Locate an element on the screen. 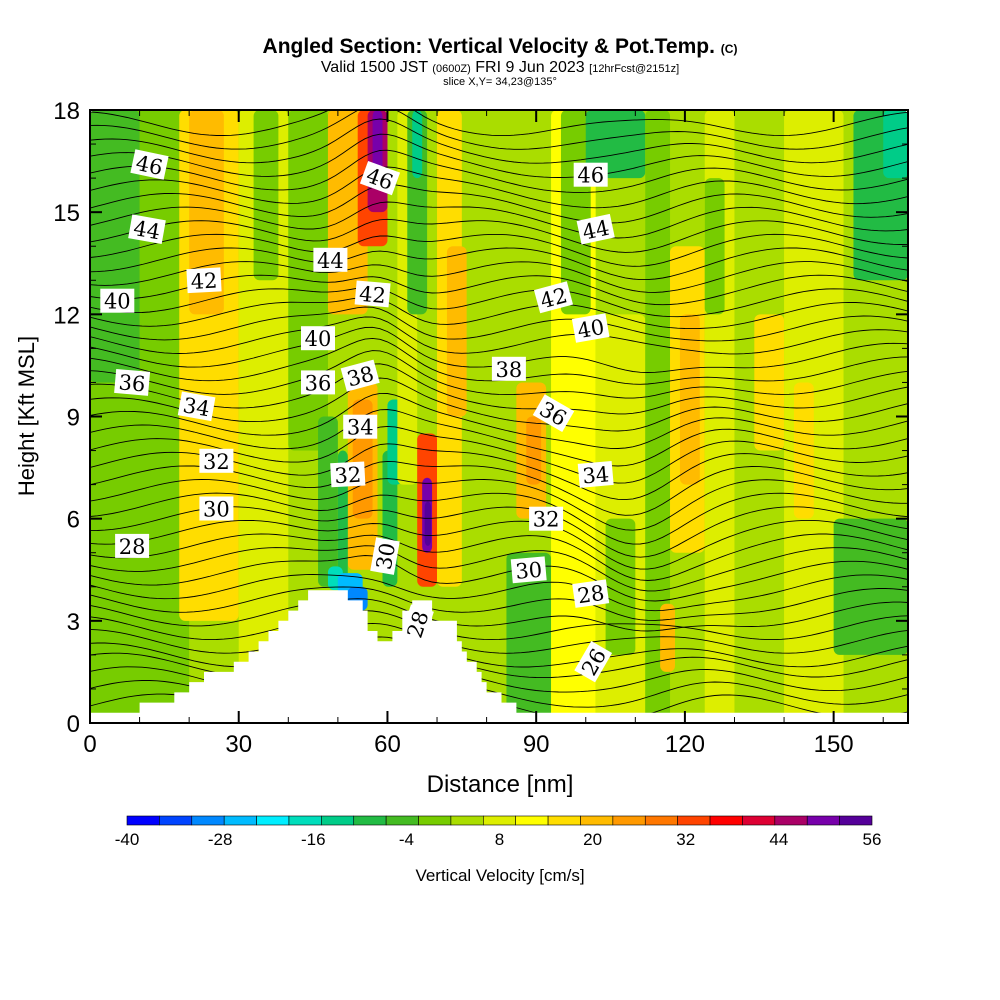 Image resolution: width=1000 pixels, height=1000 pixels. isotherm-label-text: 42 is located at coordinates (372, 295).